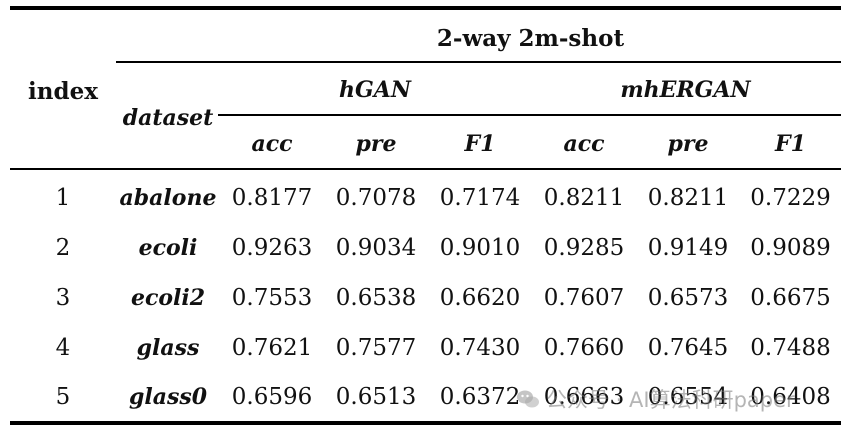 The width and height of the screenshot is (849, 433). Describe the element at coordinates (168, 118) in the screenshot. I see `dataset-header: dataset` at that location.